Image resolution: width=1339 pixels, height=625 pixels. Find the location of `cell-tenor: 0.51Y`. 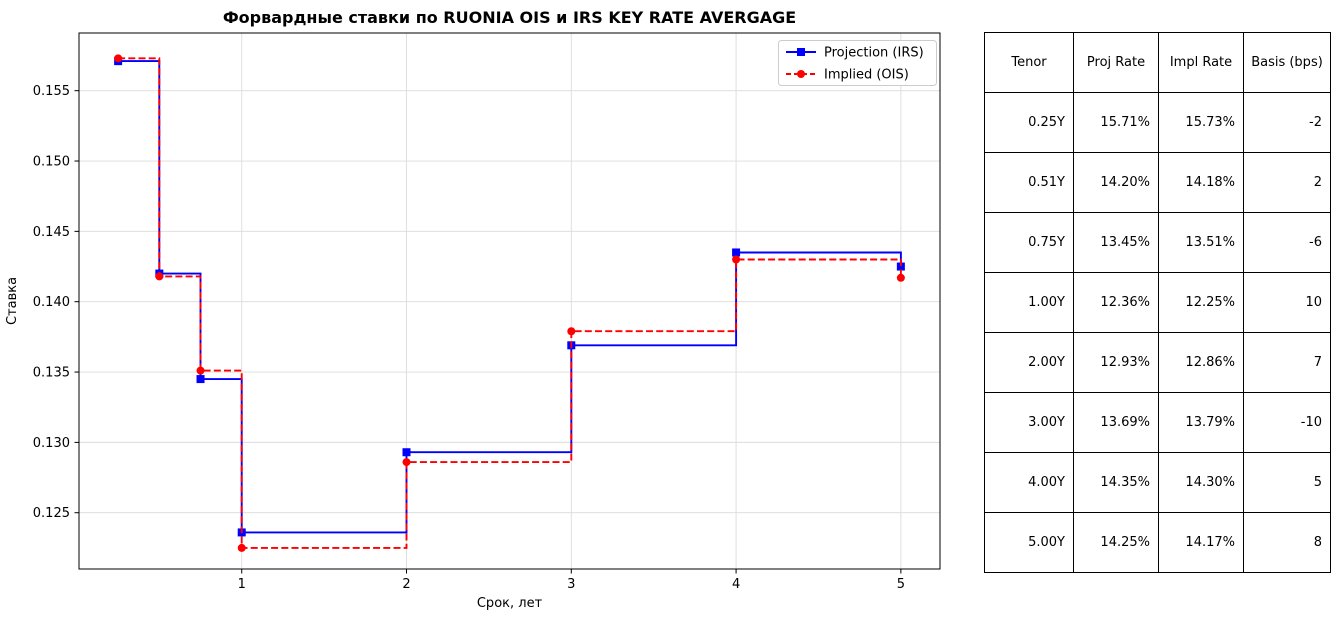

cell-tenor: 0.51Y is located at coordinates (1029, 182).